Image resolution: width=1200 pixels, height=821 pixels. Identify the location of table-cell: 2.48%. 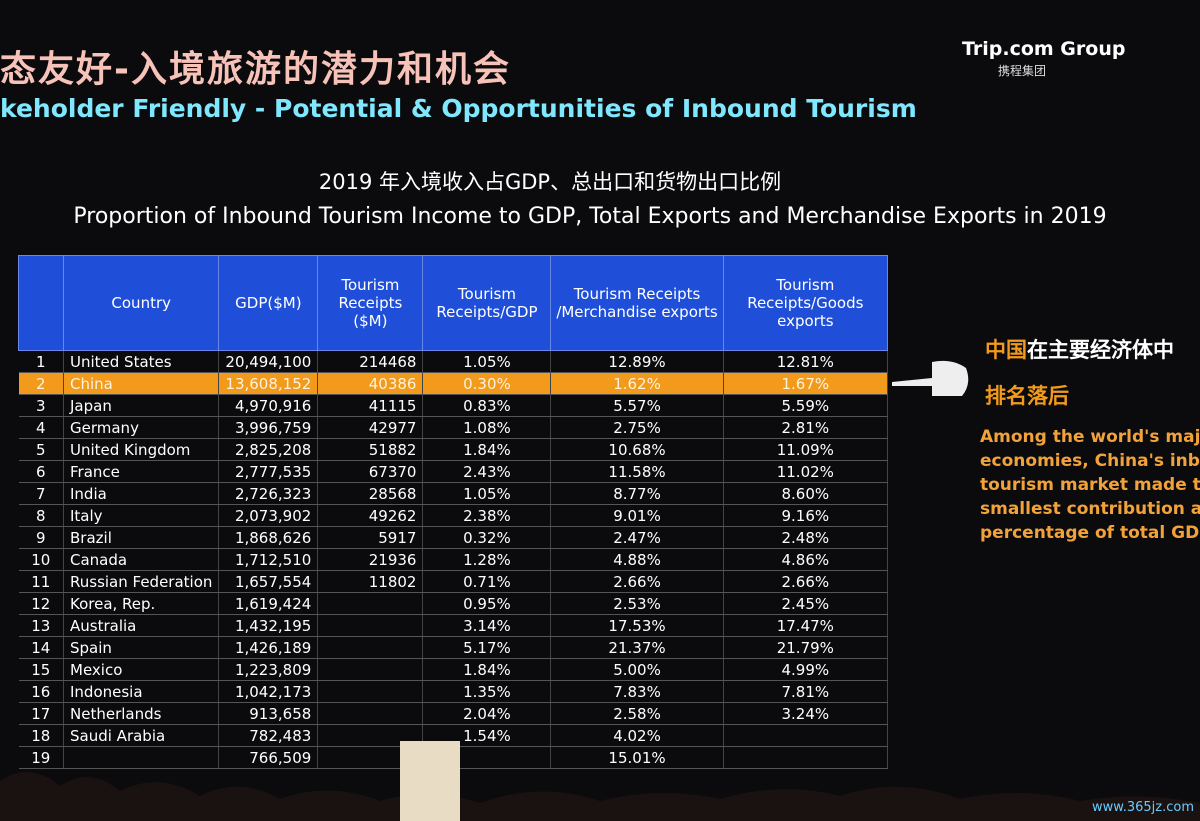
(806, 537).